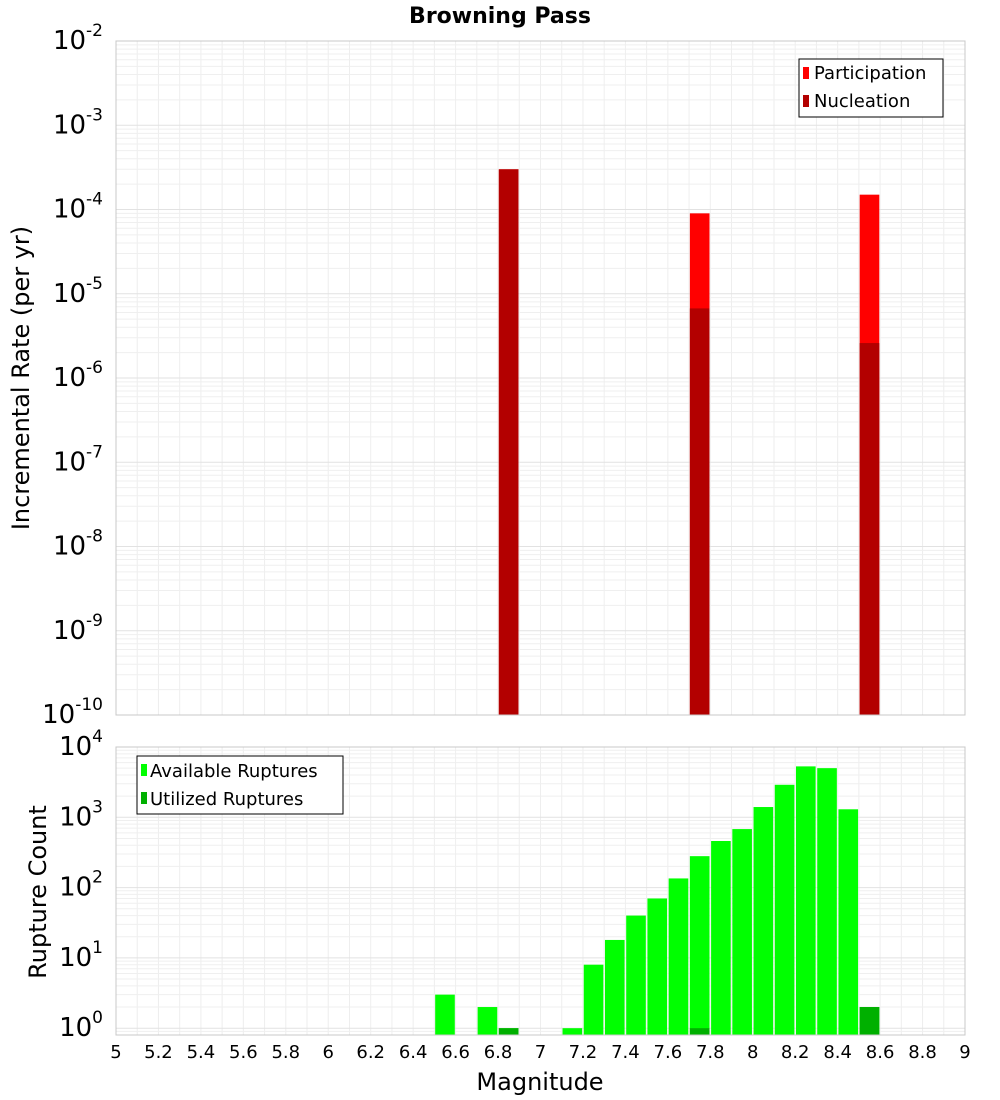  Describe the element at coordinates (880, 1052) in the screenshot. I see `x-tick-label: 8.6` at that location.